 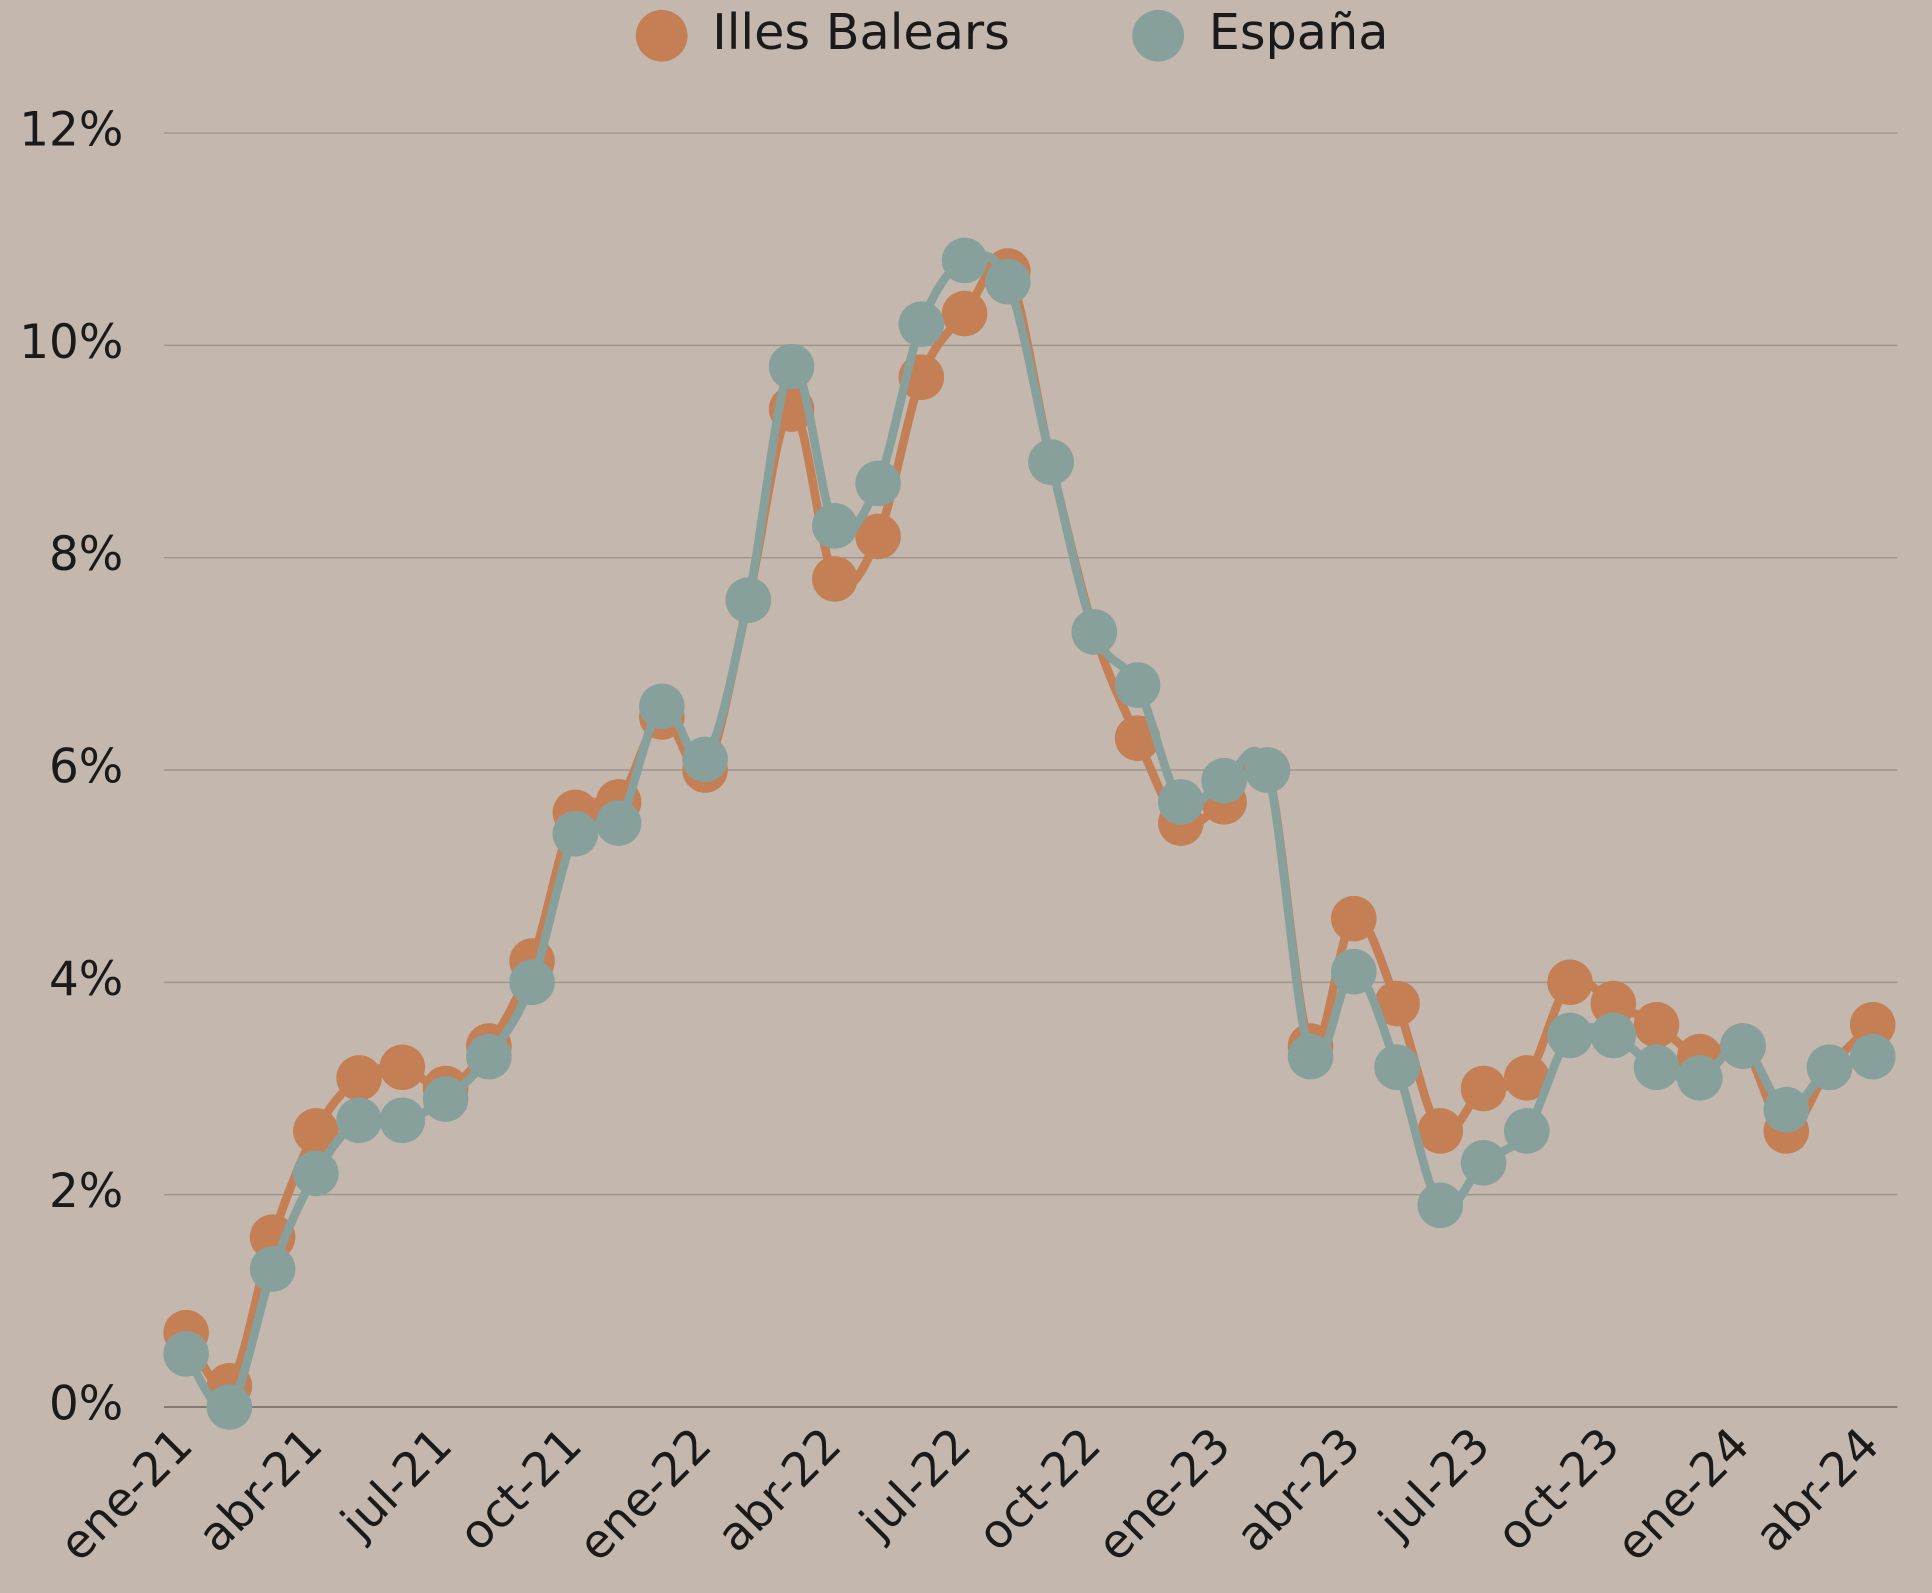 What do you see at coordinates (1683, 1495) in the screenshot?
I see `x-tick-label: ene-24` at bounding box center [1683, 1495].